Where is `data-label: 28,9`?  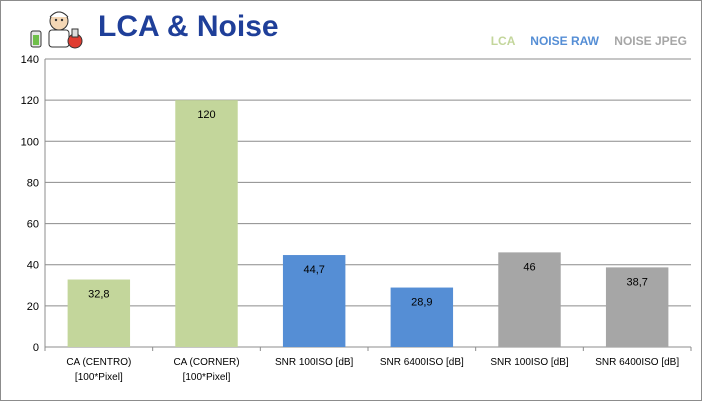 data-label: 28,9 is located at coordinates (421, 303).